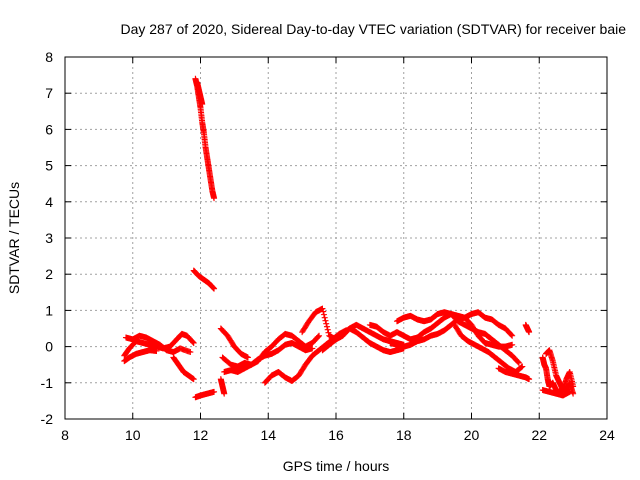 The height and width of the screenshot is (480, 640). Describe the element at coordinates (47, 419) in the screenshot. I see `y-tick-label: -2` at that location.